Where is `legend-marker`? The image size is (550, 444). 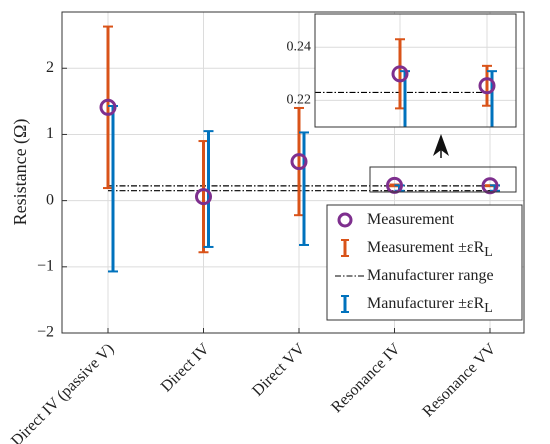 legend-marker is located at coordinates (345, 220).